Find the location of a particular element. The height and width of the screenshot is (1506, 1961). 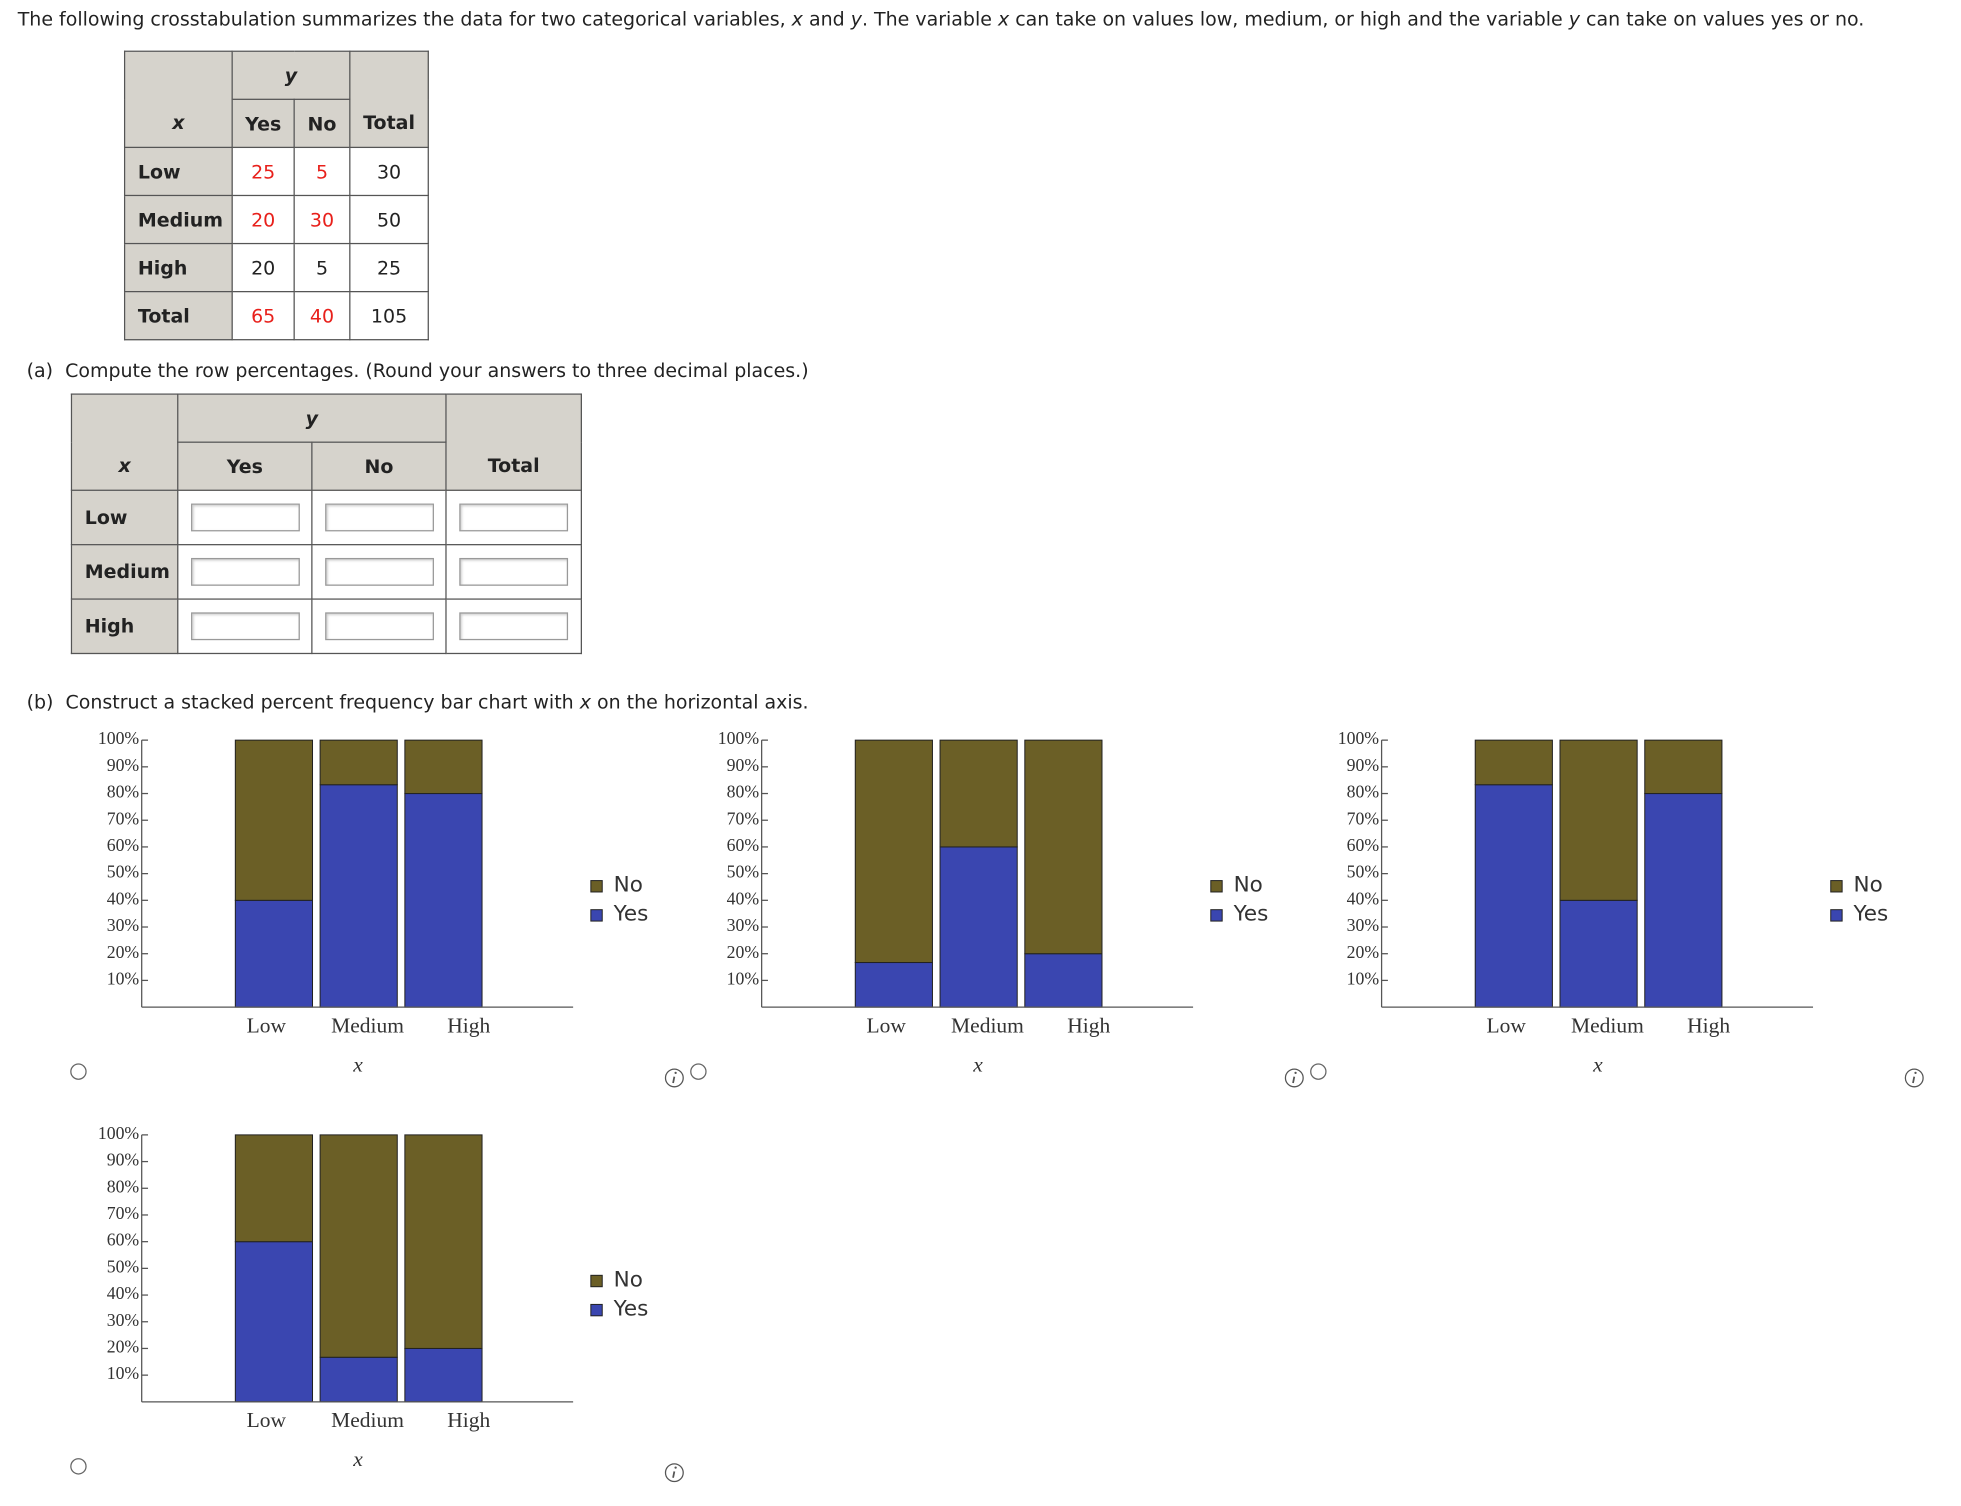

header-row: Yes No is located at coordinates (277, 123).